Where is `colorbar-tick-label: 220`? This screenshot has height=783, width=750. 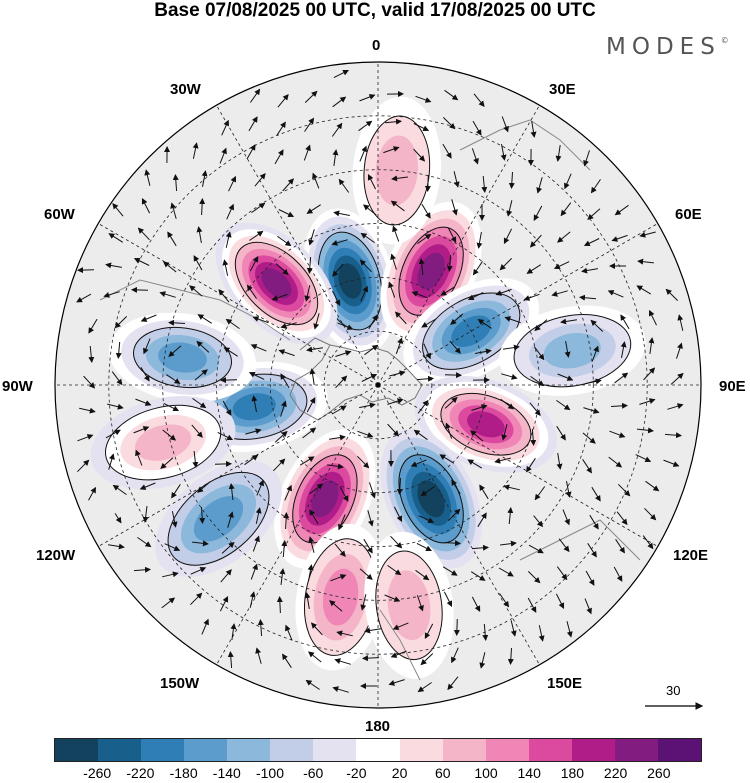
colorbar-tick-label: 220 is located at coordinates (615, 773).